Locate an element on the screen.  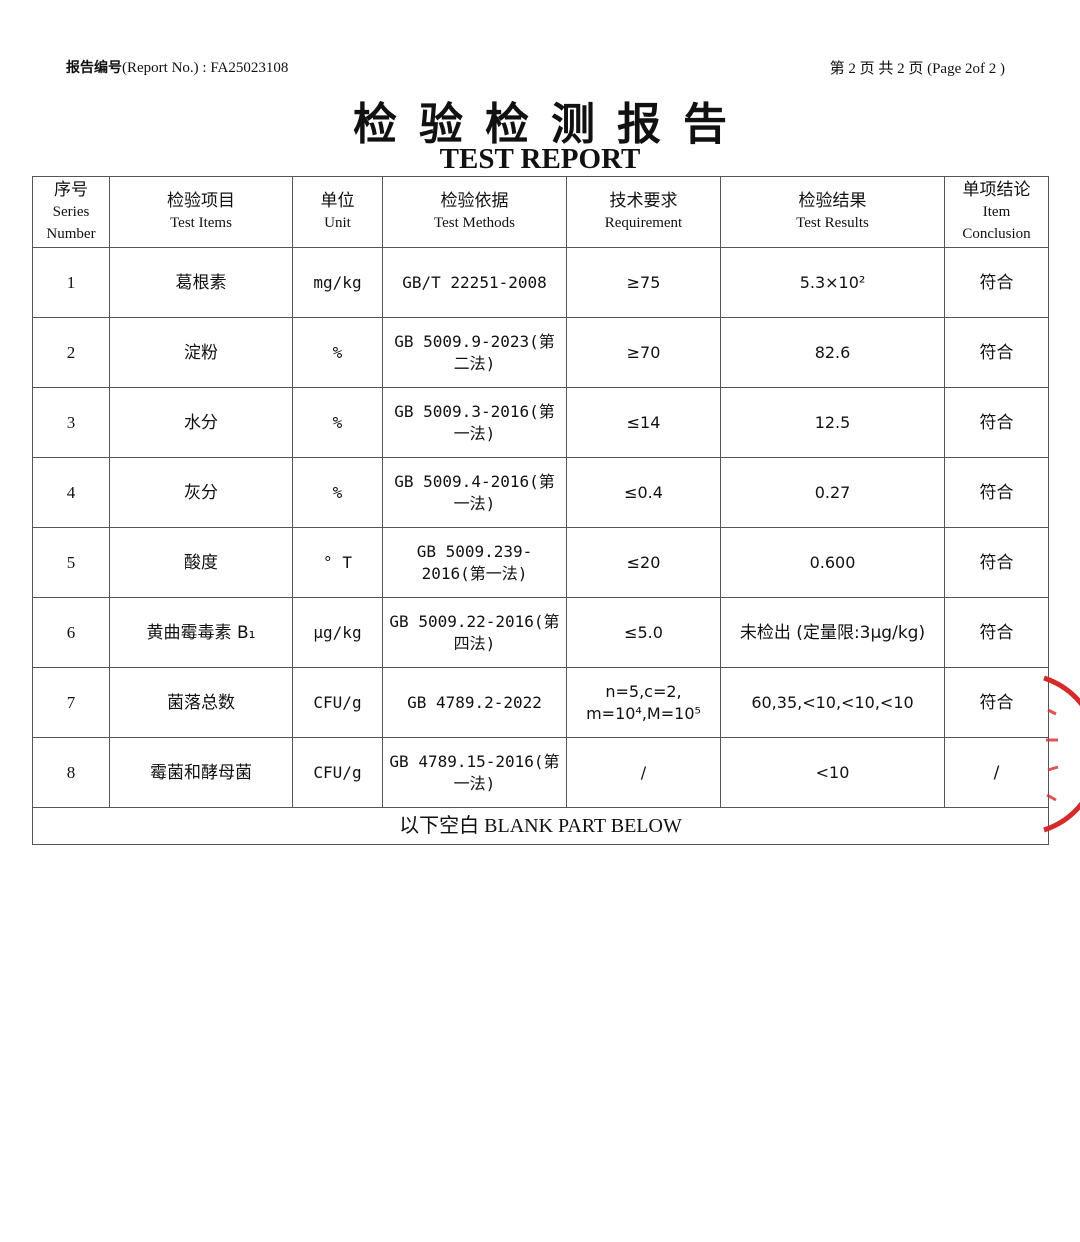
column-header-en: Test Items is located at coordinates (201, 223).